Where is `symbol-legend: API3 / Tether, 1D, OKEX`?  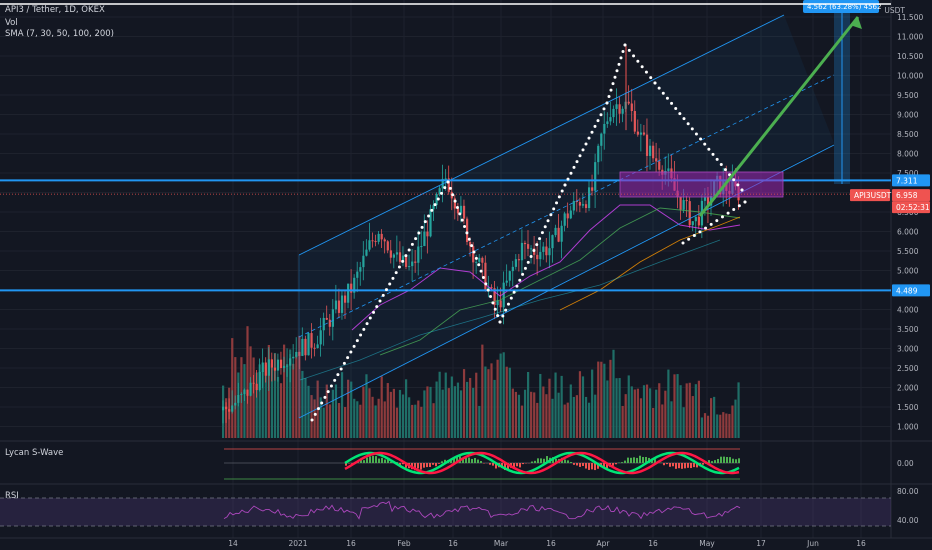 symbol-legend: API3 / Tether, 1D, OKEX is located at coordinates (55, 10).